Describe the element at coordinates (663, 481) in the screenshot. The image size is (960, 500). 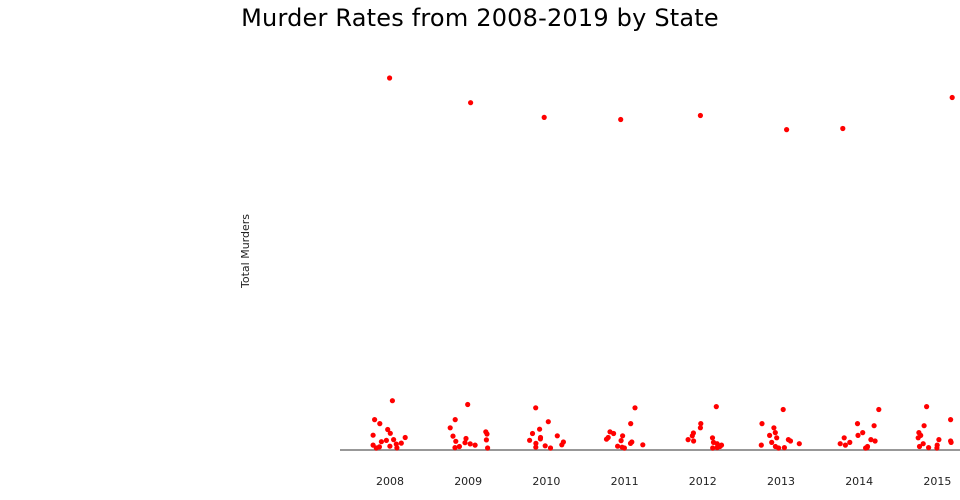
I see `x-axis-ticks: 2008 2009 2010 2011 2012 2013 2014 2015` at that location.